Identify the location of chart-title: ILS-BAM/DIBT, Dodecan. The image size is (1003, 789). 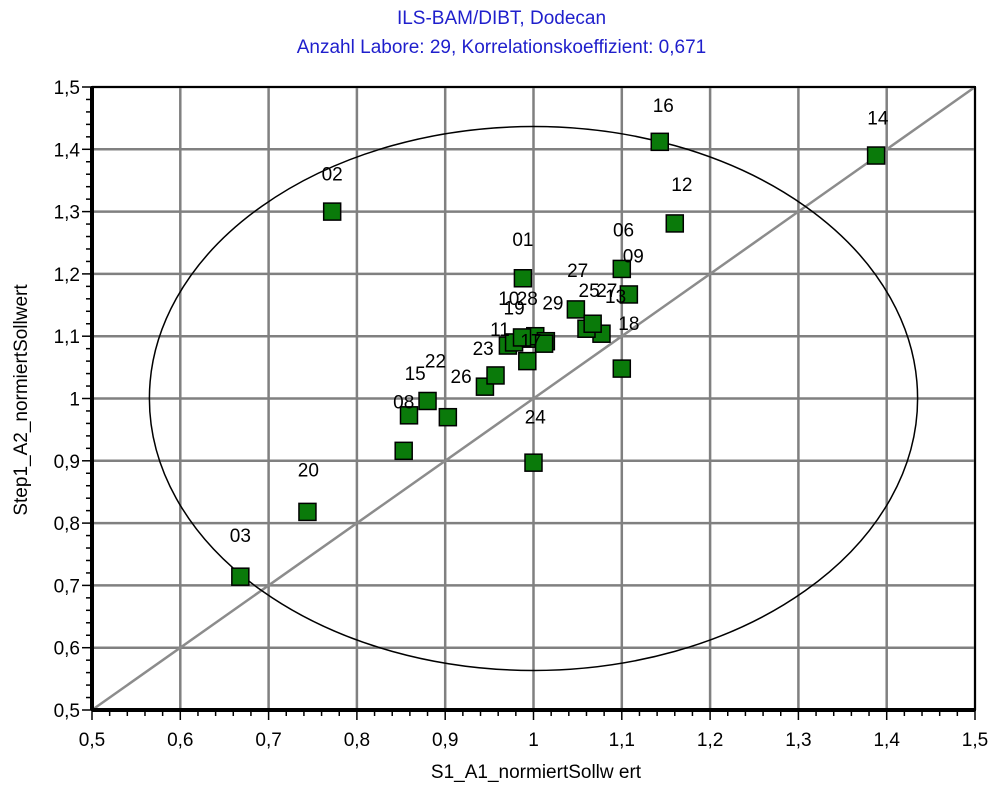
(501, 18).